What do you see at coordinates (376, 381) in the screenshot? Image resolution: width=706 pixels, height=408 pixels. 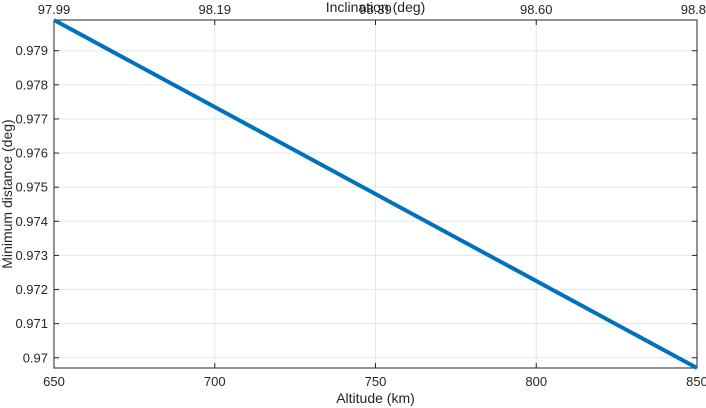 I see `x-tick-label: 750` at bounding box center [376, 381].